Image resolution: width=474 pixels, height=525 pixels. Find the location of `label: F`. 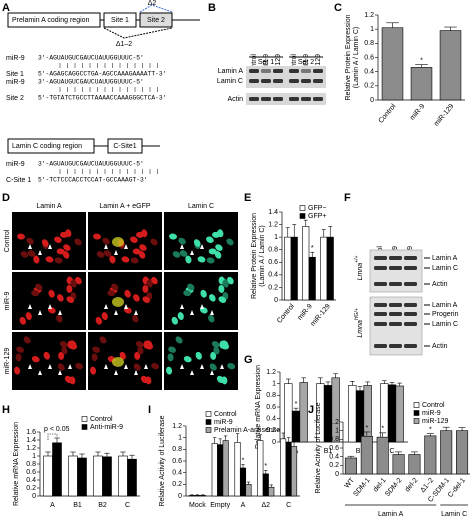

label: F is located at coordinates (347, 198).